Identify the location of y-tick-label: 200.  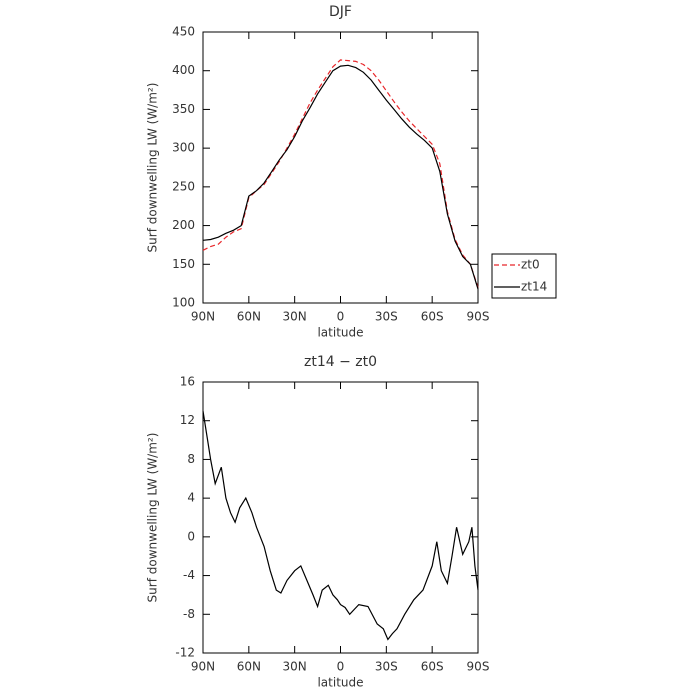
(183, 225).